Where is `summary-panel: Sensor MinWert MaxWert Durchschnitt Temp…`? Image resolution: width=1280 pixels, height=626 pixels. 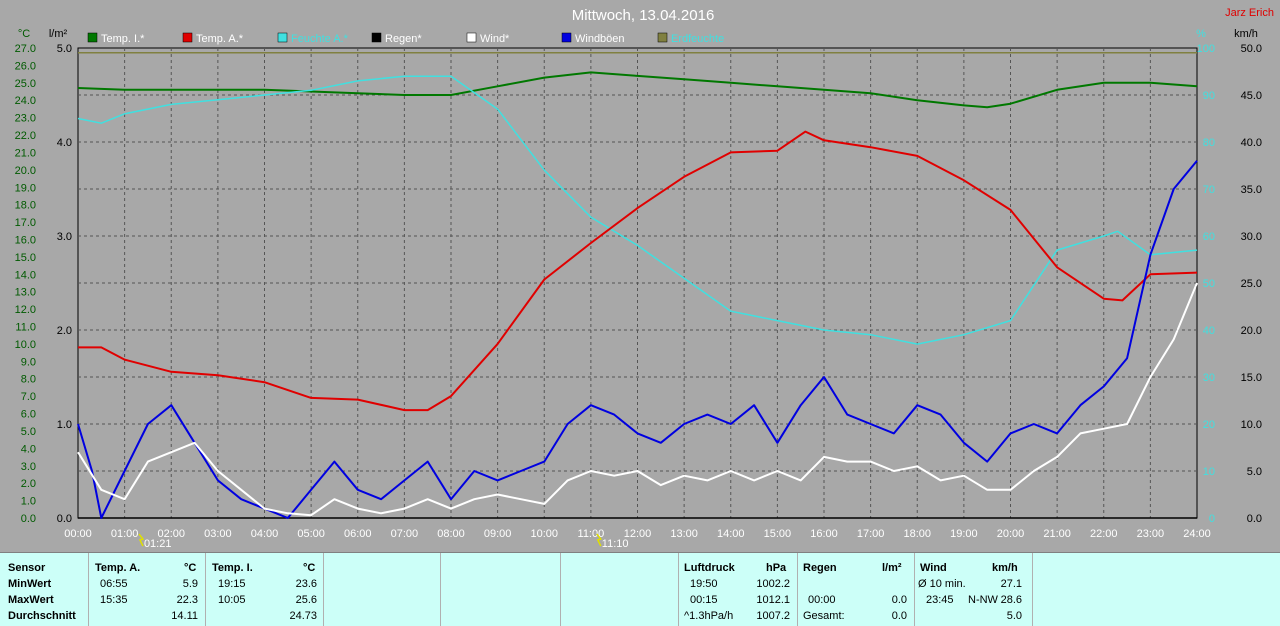
summary-panel: Sensor MinWert MaxWert Durchschnitt Temp… is located at coordinates (640, 589).